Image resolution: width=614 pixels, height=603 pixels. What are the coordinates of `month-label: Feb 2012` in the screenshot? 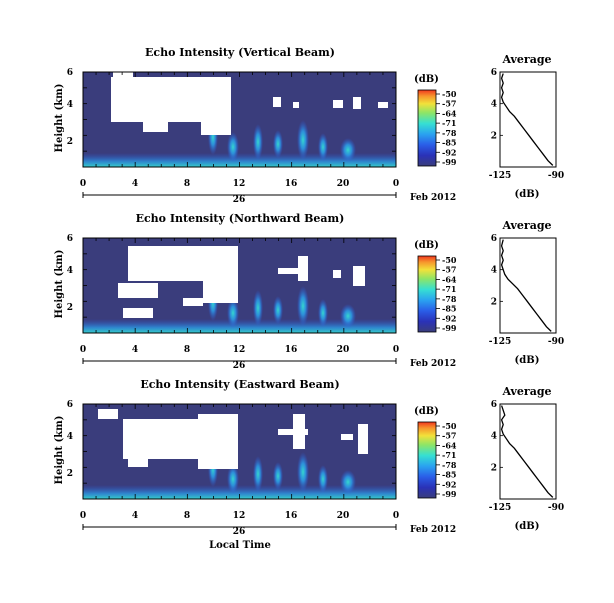 It's located at (433, 364).